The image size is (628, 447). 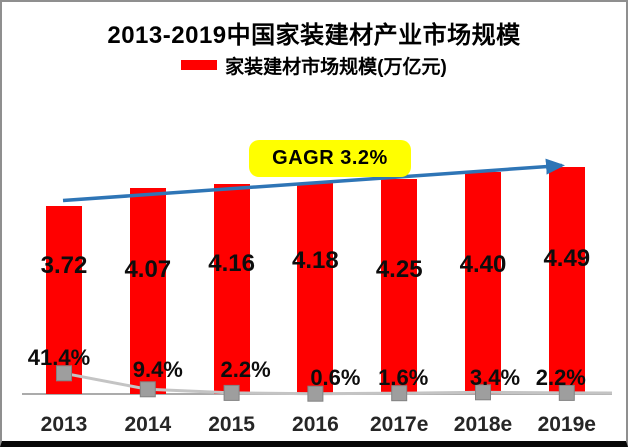 I want to click on bar-value-label-2019e: 4.49, so click(x=567, y=258).